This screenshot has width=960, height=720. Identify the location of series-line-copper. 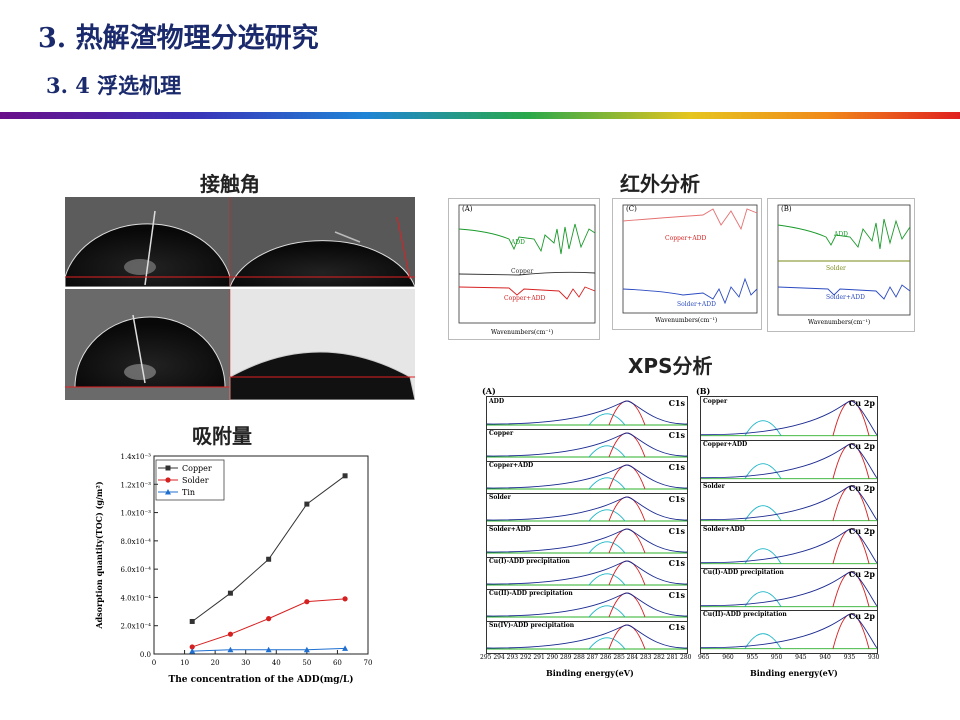
(268, 548).